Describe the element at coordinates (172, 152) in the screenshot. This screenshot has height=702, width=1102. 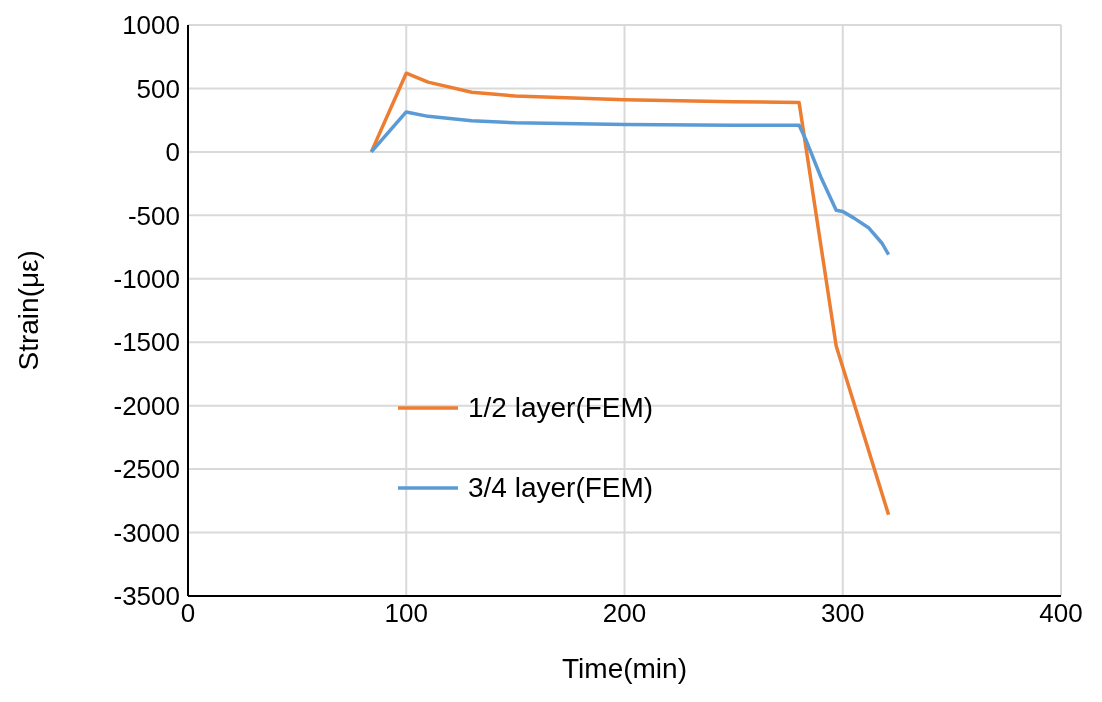
I see `y-tick-label: 0` at that location.